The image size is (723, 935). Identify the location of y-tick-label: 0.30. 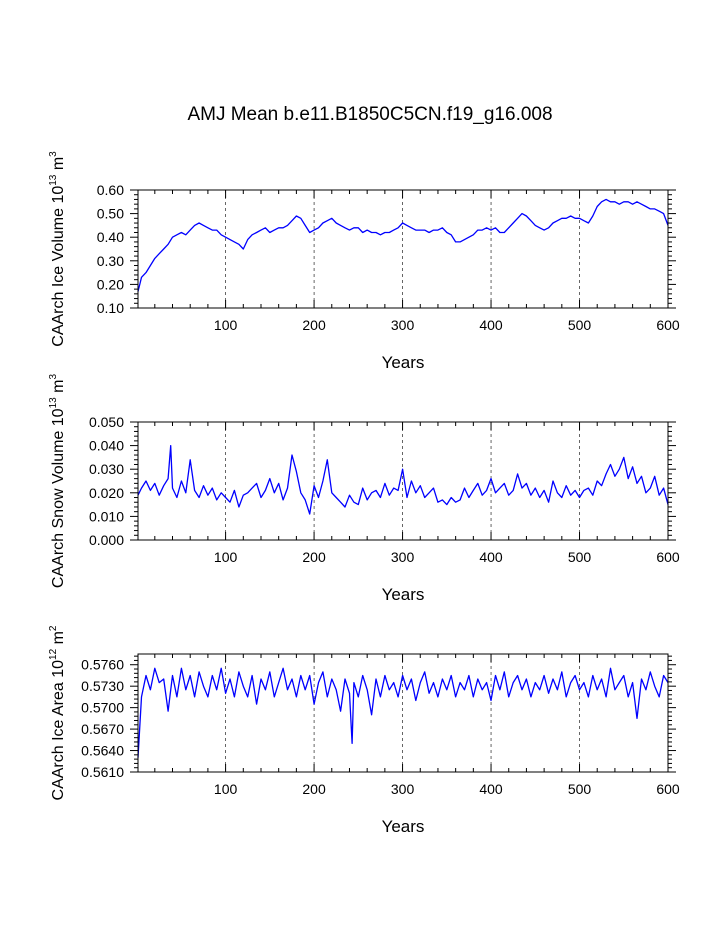
(110, 261).